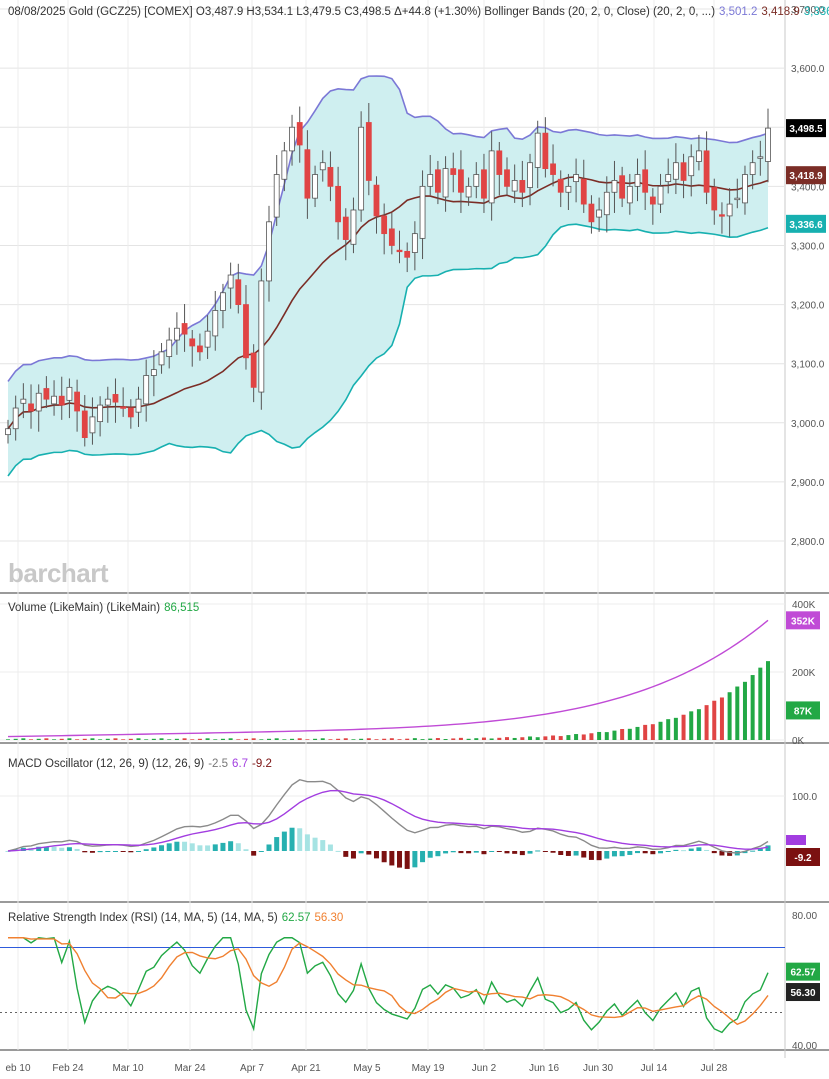  Describe the element at coordinates (367, 1068) in the screenshot. I see `time-axis-label: May 5` at that location.